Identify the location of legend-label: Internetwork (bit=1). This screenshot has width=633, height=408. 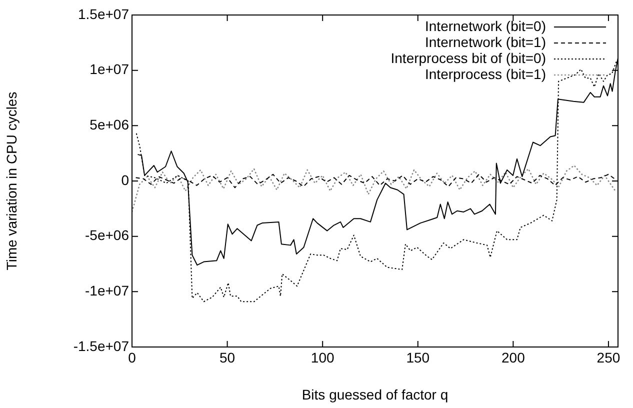
(485, 42).